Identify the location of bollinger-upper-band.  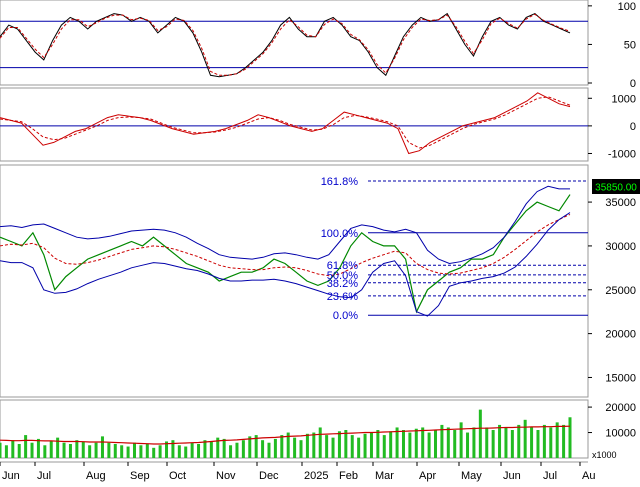
(285, 225).